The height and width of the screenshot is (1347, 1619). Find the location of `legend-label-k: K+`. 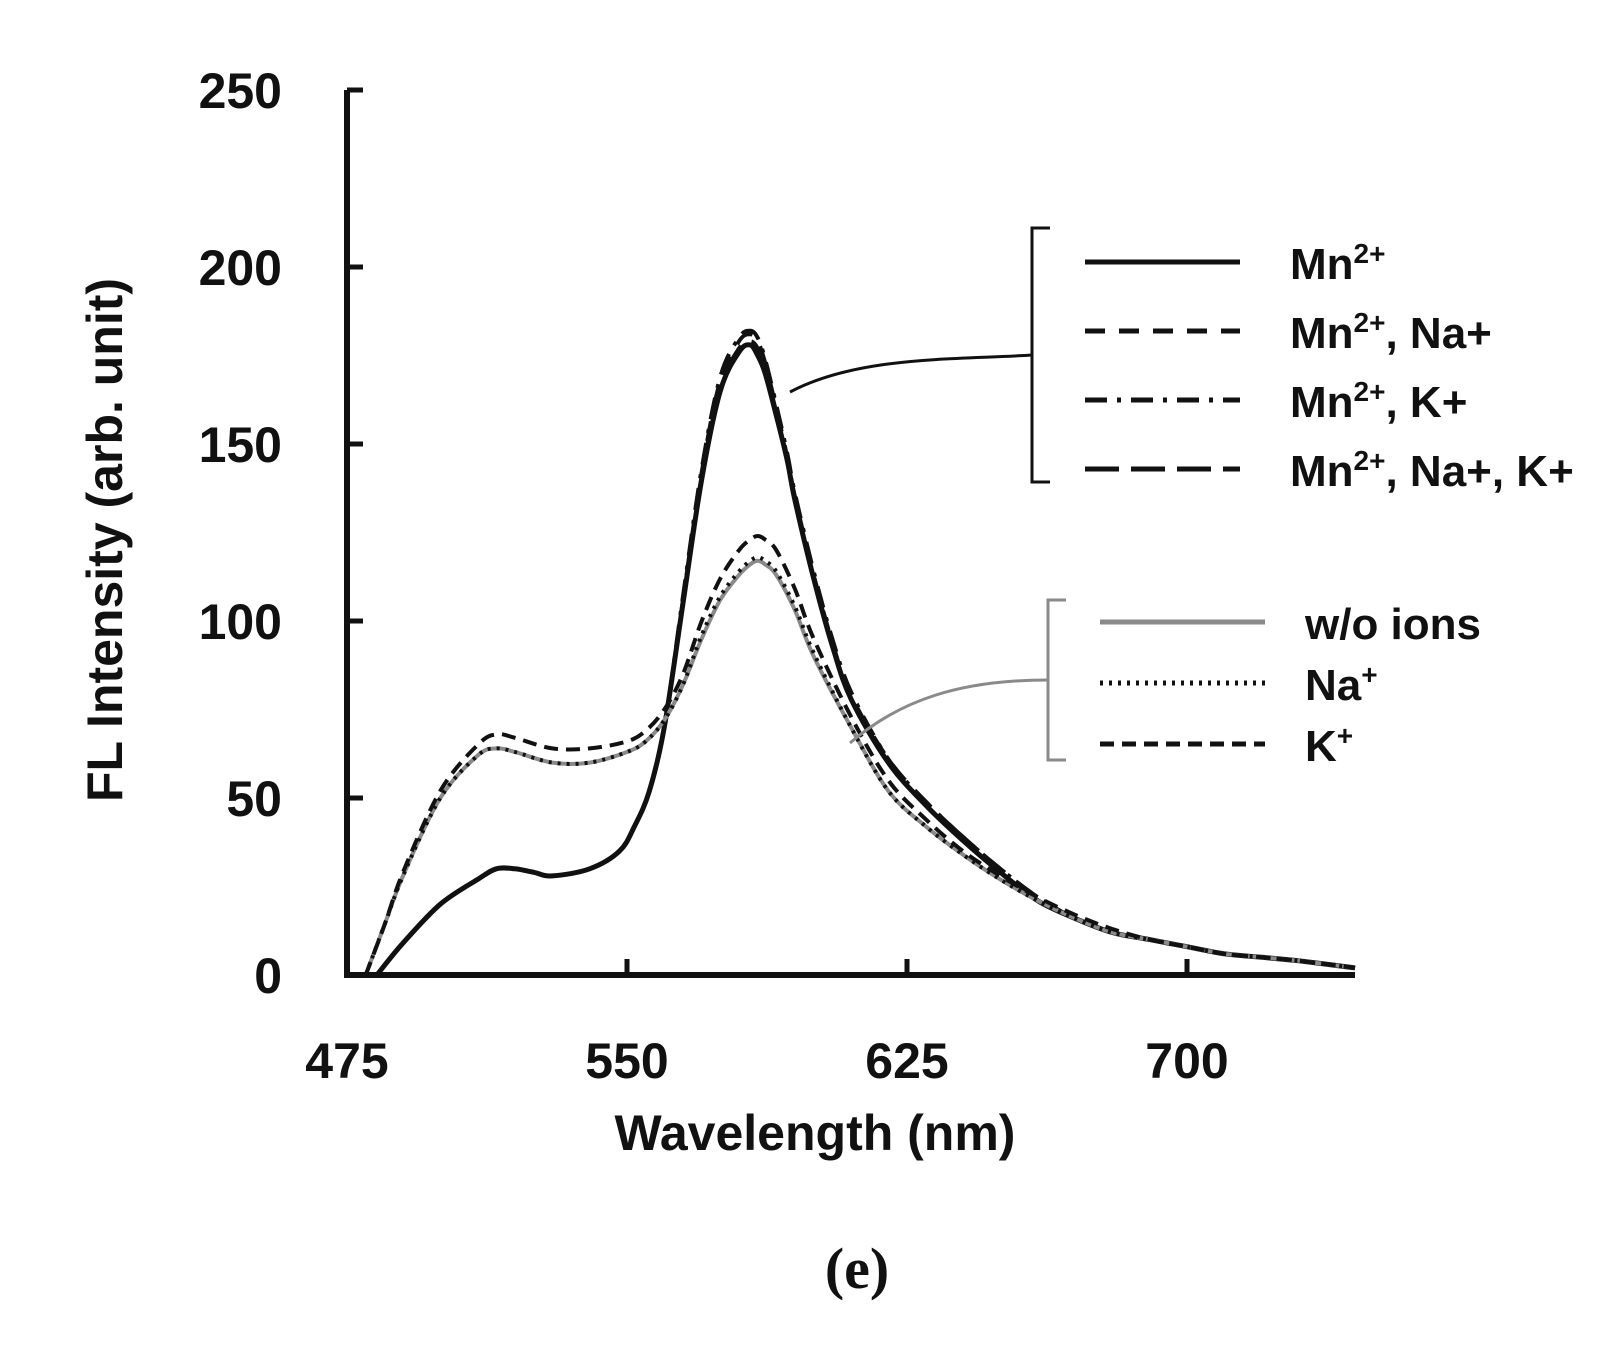

legend-label-k: K+ is located at coordinates (1329, 745).